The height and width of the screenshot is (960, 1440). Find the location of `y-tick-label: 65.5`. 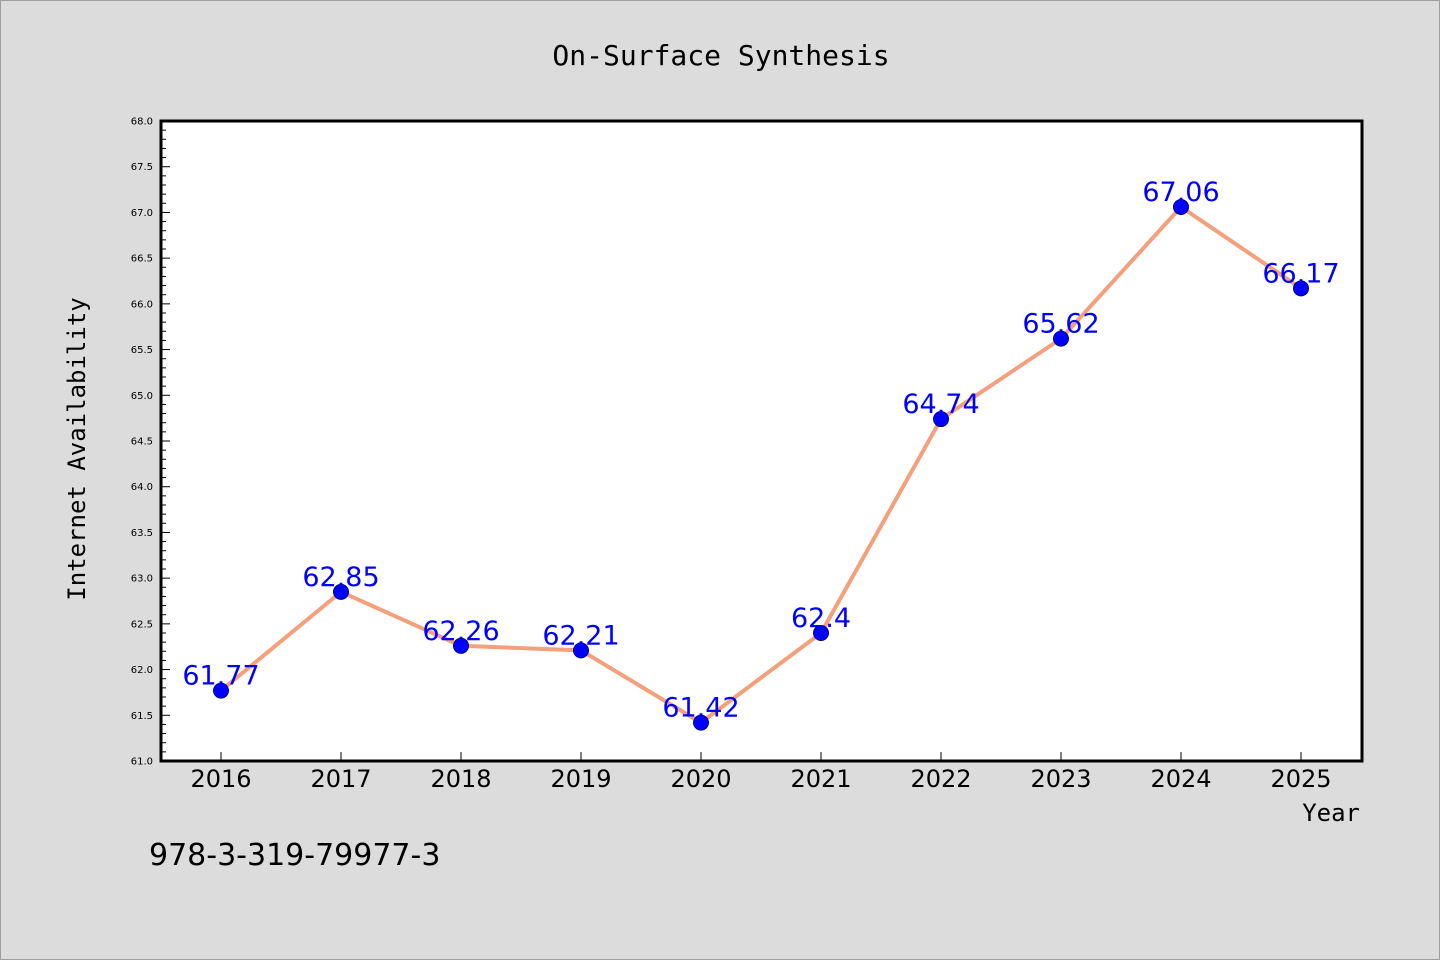

y-tick-label: 65.5 is located at coordinates (142, 350).